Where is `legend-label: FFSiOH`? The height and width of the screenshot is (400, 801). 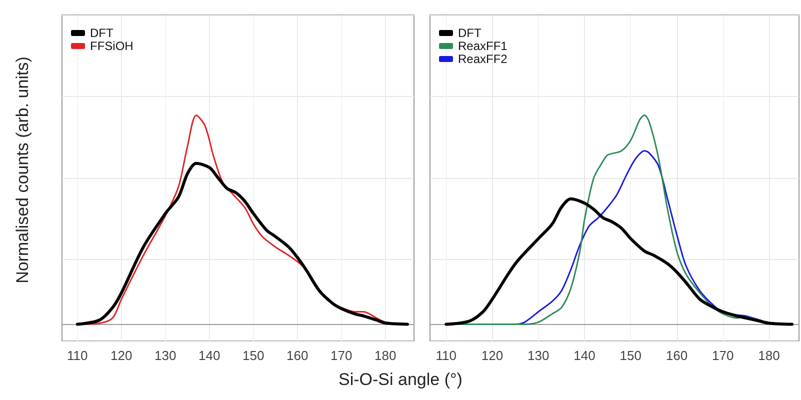
legend-label: FFSiOH is located at coordinates (112, 46).